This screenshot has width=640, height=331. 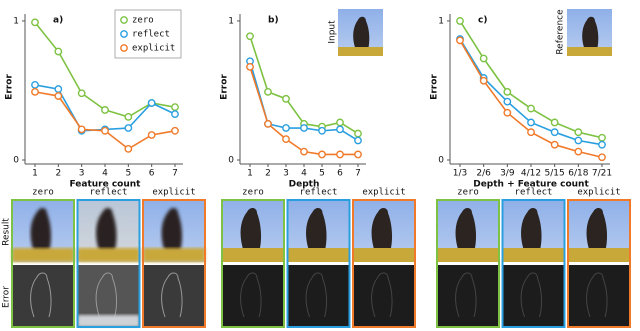 I want to click on x-axis-label: Depth + Feature count, so click(x=531, y=185).